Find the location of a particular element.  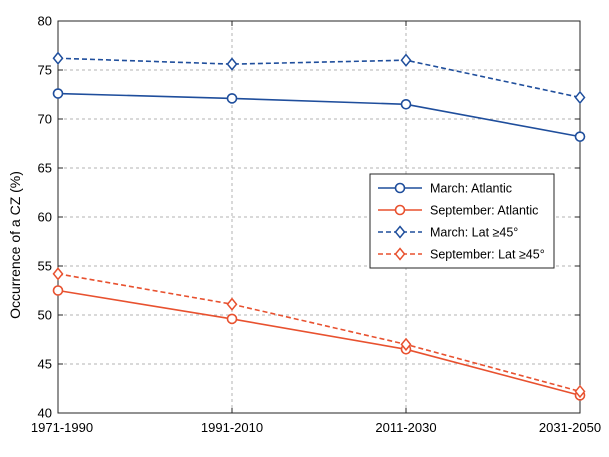

y-tick-label: 60 is located at coordinates (45, 217).